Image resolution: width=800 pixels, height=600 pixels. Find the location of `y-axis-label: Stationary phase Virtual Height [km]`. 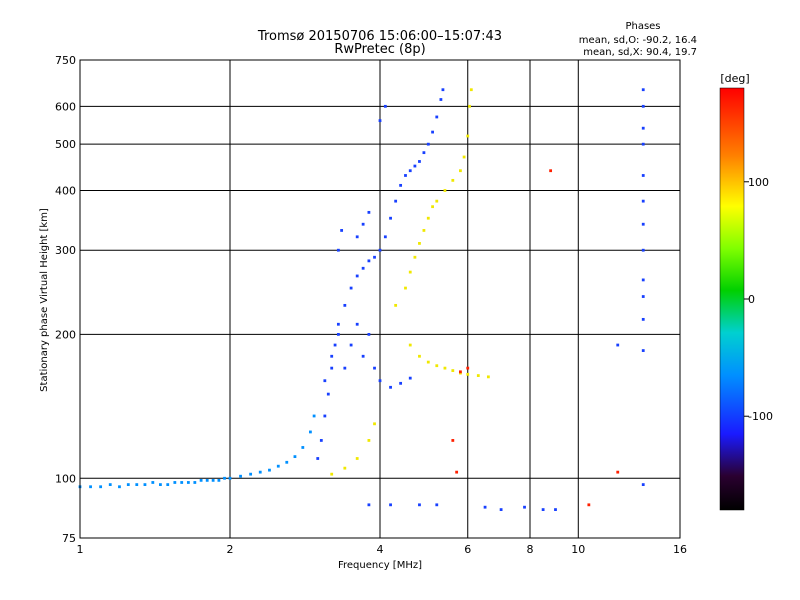

y-axis-label: Stationary phase Virtual Height [km] is located at coordinates (44, 300).